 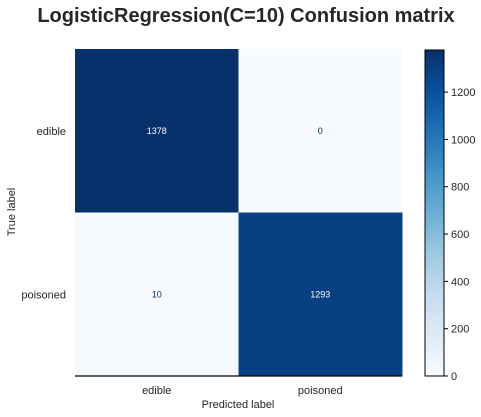 I want to click on y-axis-label: True label, so click(x=12, y=212).